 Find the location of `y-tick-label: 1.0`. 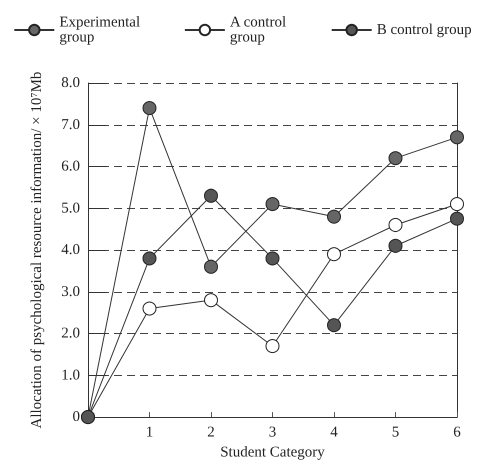

y-tick-label: 1.0 is located at coordinates (70, 375).